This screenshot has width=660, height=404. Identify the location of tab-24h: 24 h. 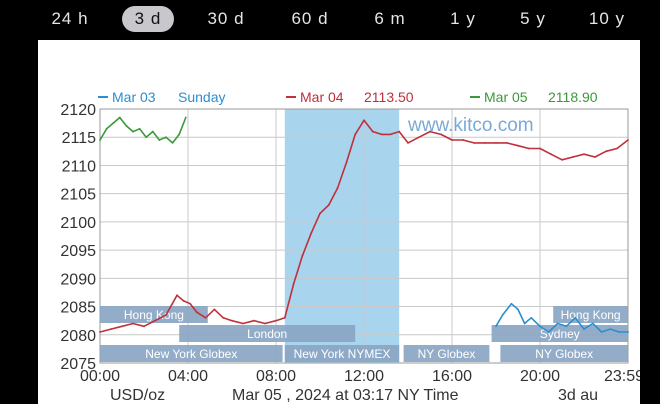
(70, 18).